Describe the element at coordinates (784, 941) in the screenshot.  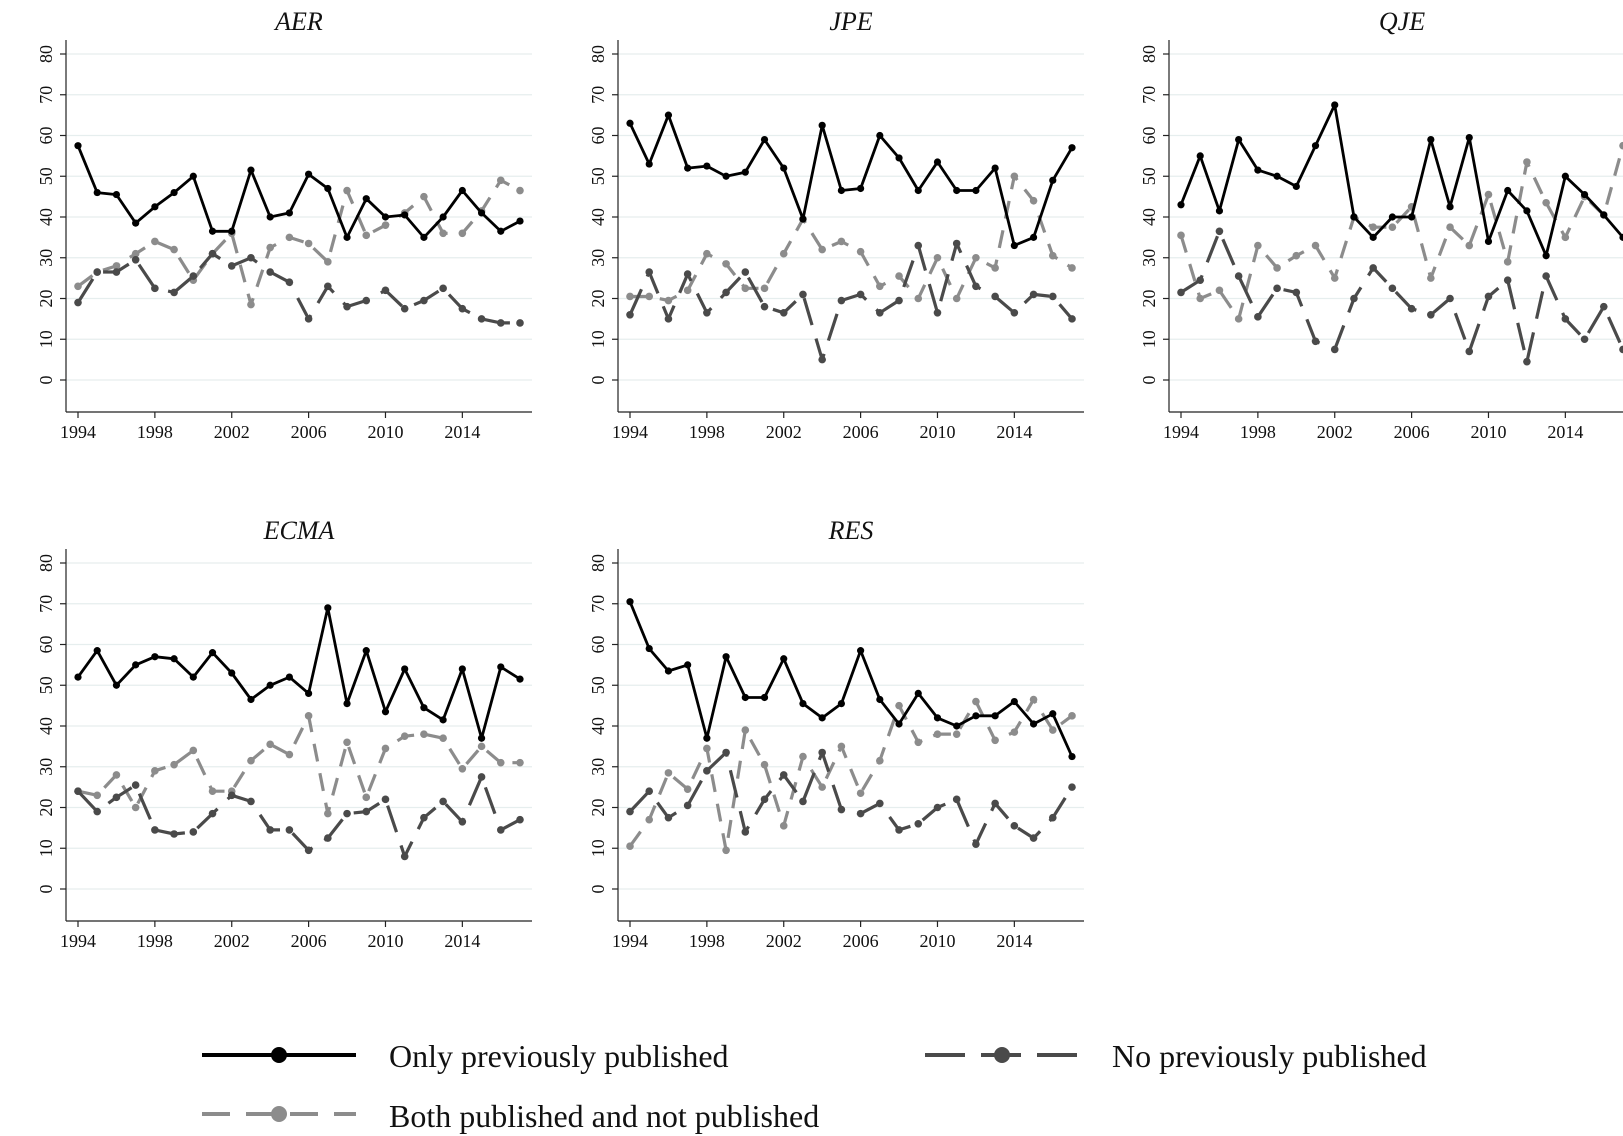
I see `x-tick-label: 2002` at that location.